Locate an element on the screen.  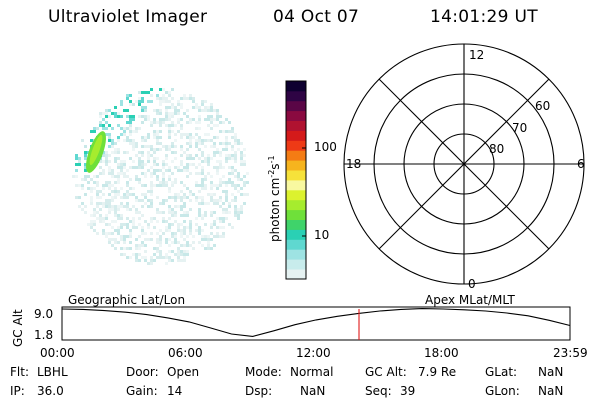
ip-value: 36.0 is located at coordinates (50, 391).